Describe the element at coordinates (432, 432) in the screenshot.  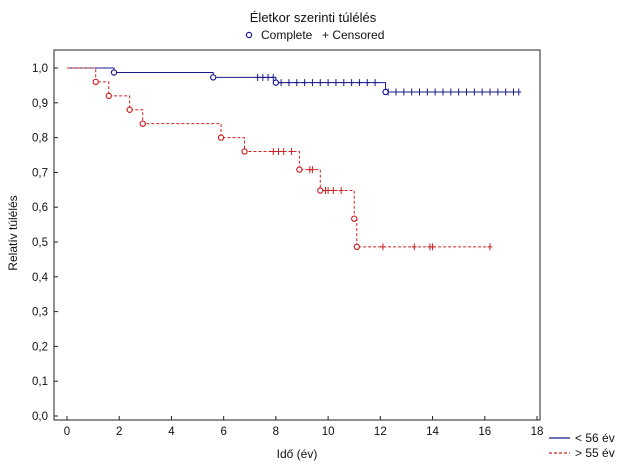
I see `x-tick-label: 14` at that location.